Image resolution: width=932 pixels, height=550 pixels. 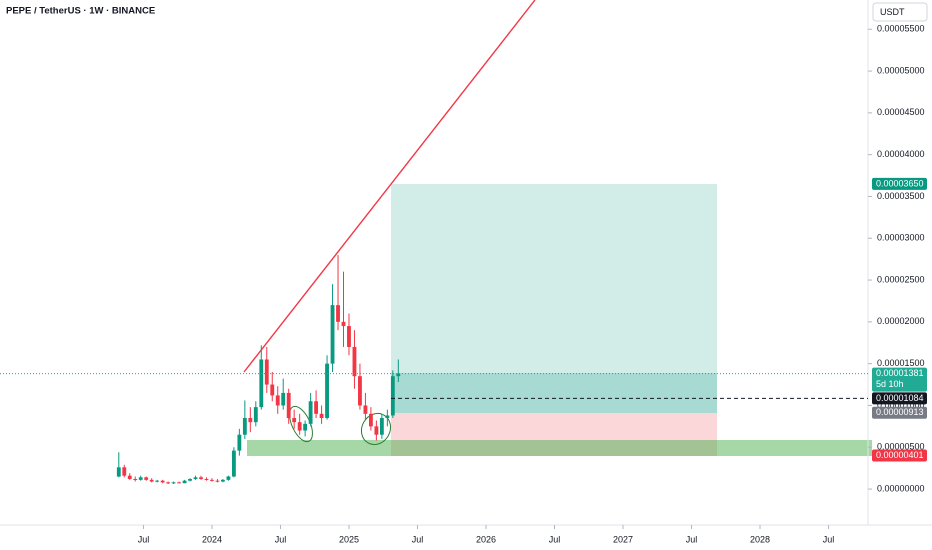 What do you see at coordinates (901, 447) in the screenshot?
I see `y-tick-label: 0.00000500` at bounding box center [901, 447].